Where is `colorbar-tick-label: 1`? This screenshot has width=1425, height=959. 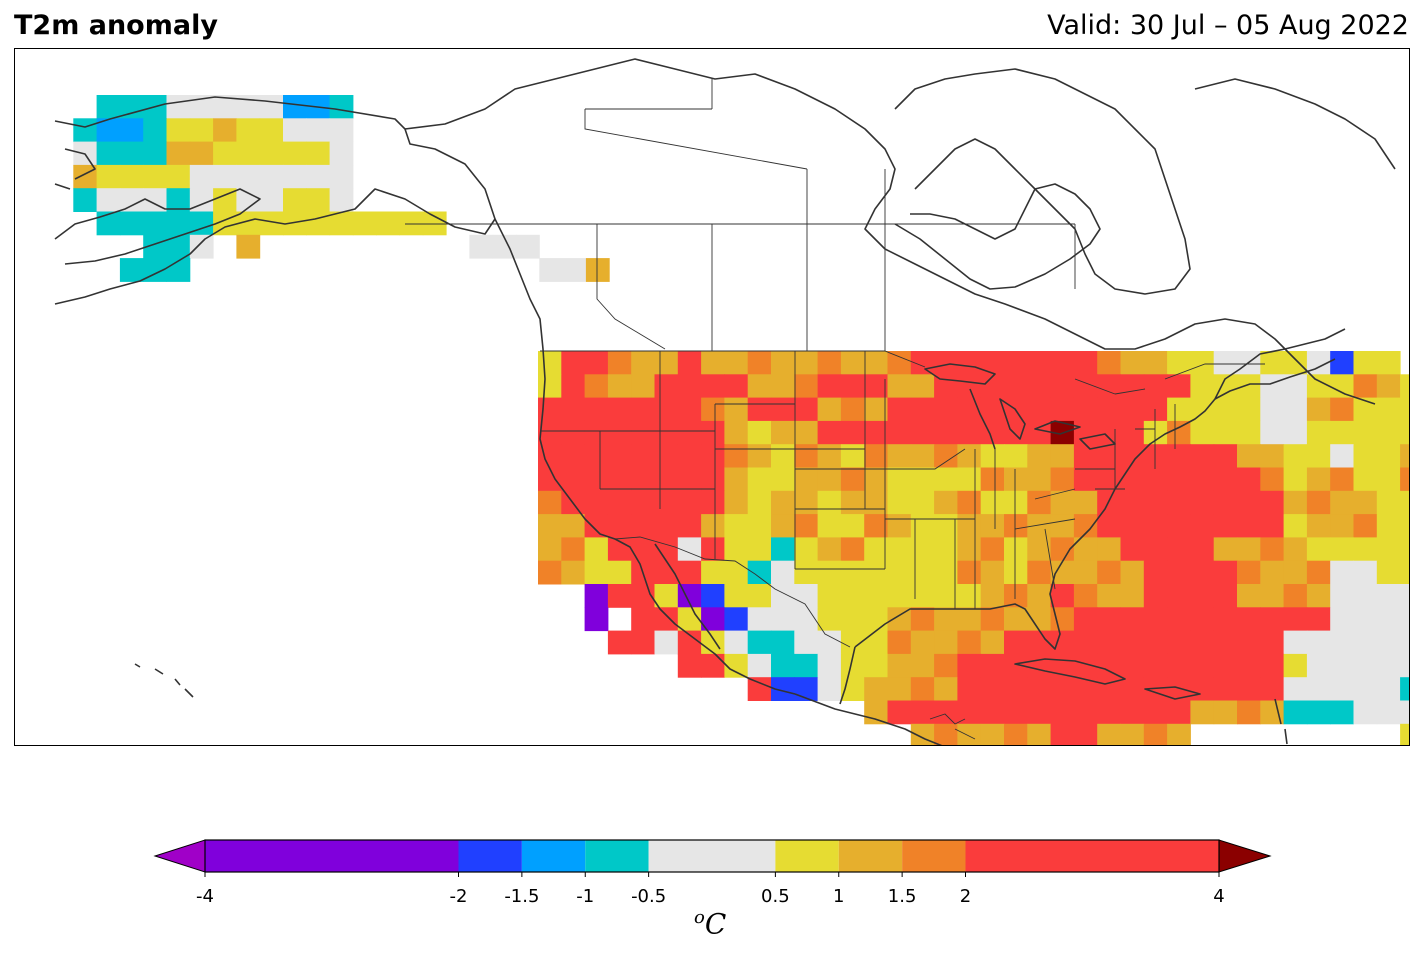 colorbar-tick-label: 1 is located at coordinates (838, 896).